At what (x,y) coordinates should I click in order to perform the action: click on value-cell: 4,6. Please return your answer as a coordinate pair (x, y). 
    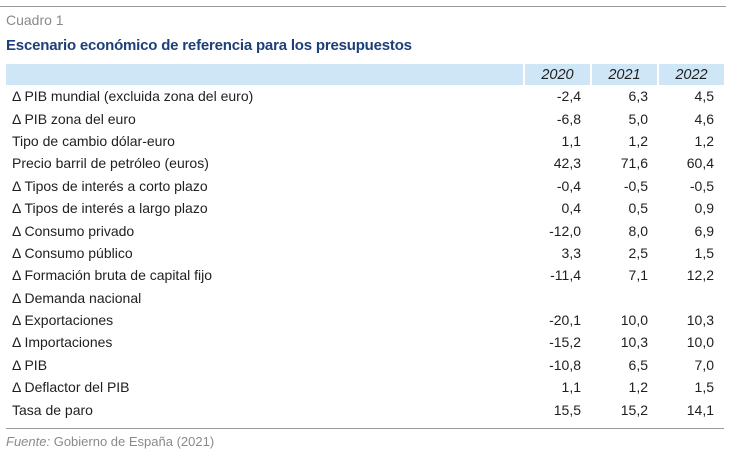
    Looking at the image, I should click on (704, 118).